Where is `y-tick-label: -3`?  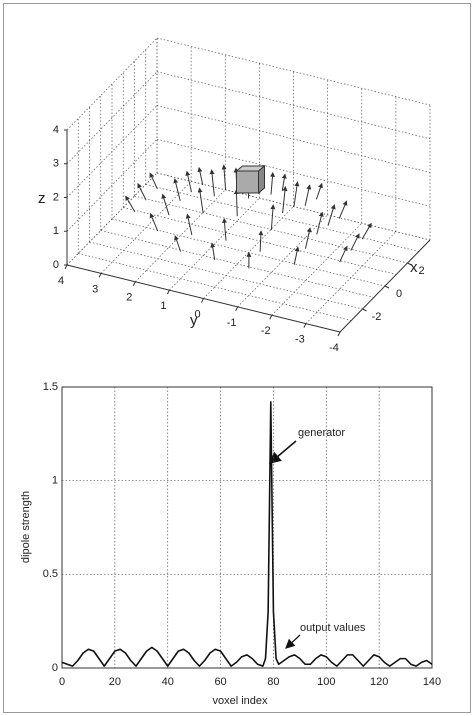
y-tick-label: -3 is located at coordinates (300, 340).